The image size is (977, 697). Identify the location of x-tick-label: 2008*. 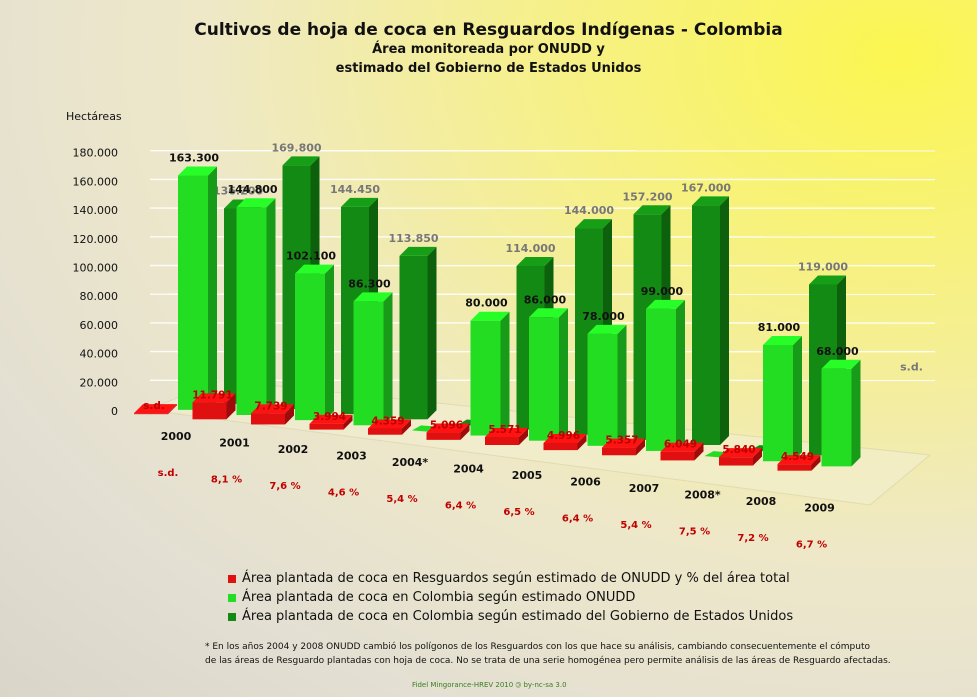
(702, 495).